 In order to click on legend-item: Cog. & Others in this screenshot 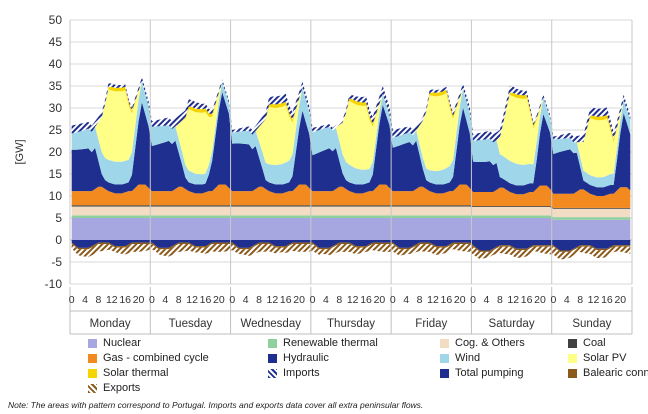, I will do `click(482, 343)`.